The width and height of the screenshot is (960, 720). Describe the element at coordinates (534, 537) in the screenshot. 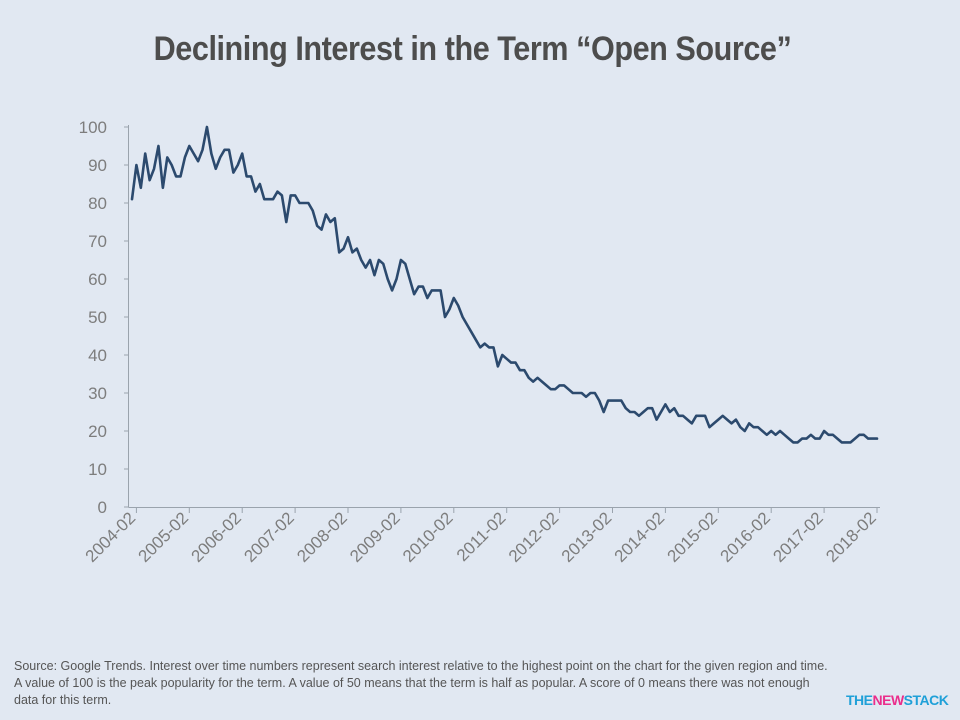

I see `x-tick-label: 2012-02` at that location.